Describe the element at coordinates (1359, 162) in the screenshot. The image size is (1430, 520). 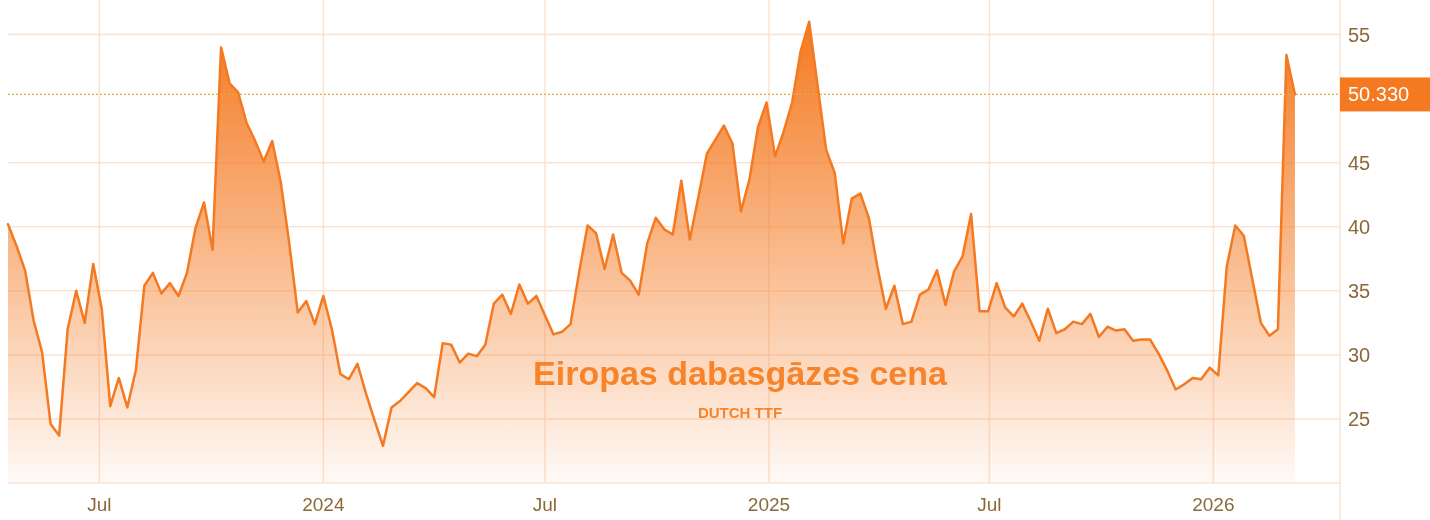
I see `y-tick-label: 45` at that location.